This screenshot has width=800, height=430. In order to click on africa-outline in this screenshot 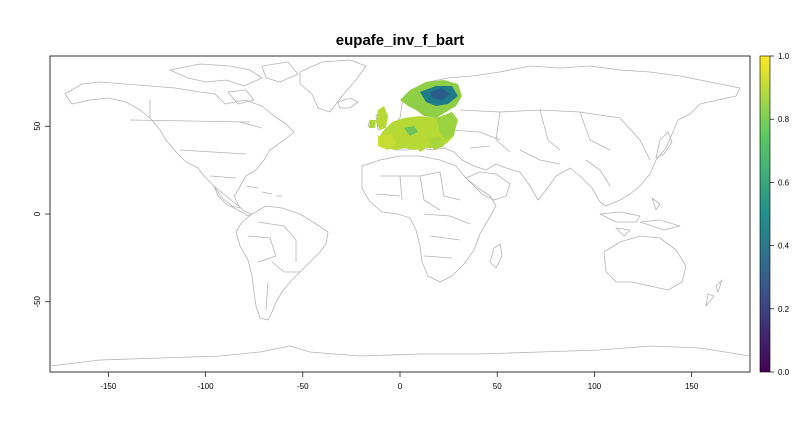, I will do `click(429, 219)`.